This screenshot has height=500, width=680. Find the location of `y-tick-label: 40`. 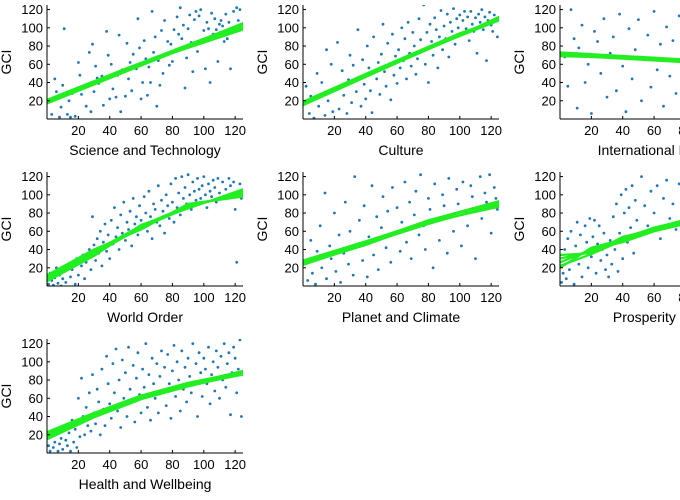

y-tick-label: 40 is located at coordinates (36, 416).